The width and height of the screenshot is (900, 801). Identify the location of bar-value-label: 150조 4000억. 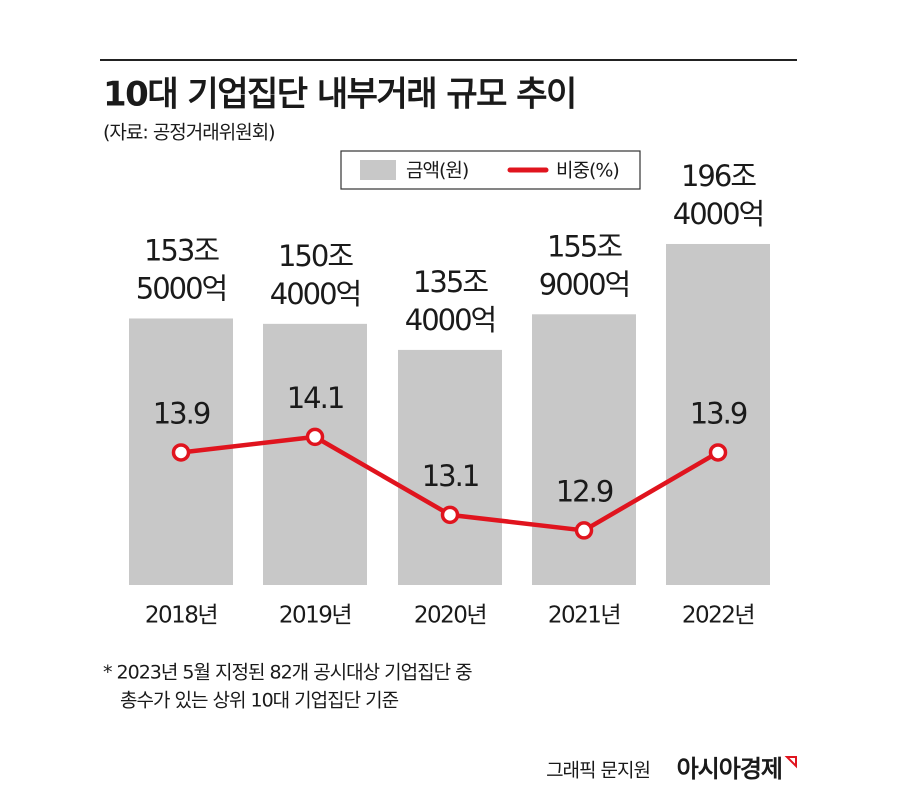
(315, 275).